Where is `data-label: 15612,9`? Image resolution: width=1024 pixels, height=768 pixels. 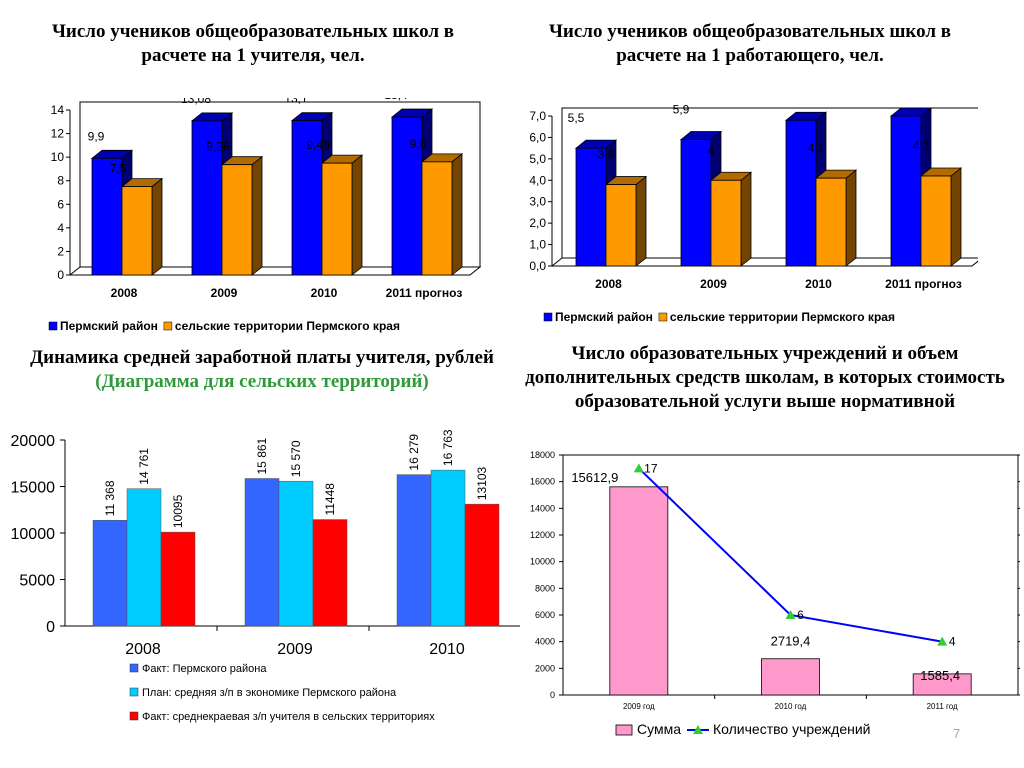
data-label: 15612,9 is located at coordinates (594, 477).